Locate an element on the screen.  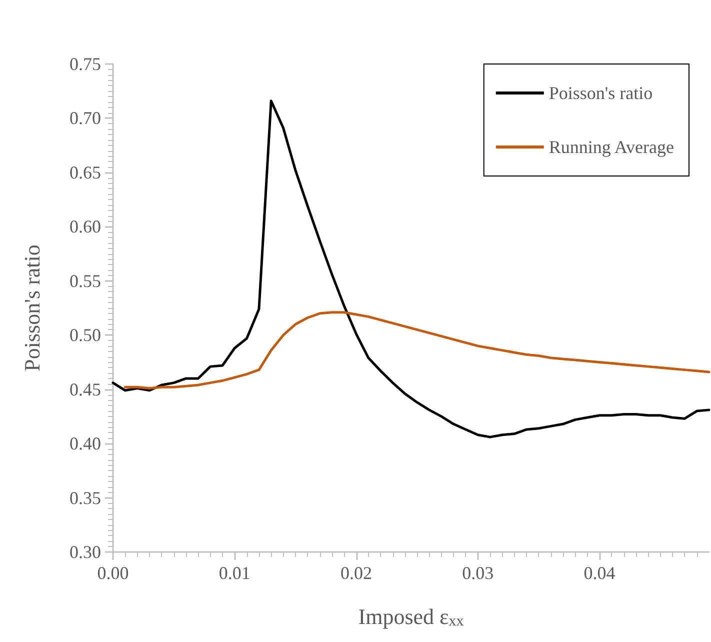
x-tick-label: 0.04 is located at coordinates (600, 573).